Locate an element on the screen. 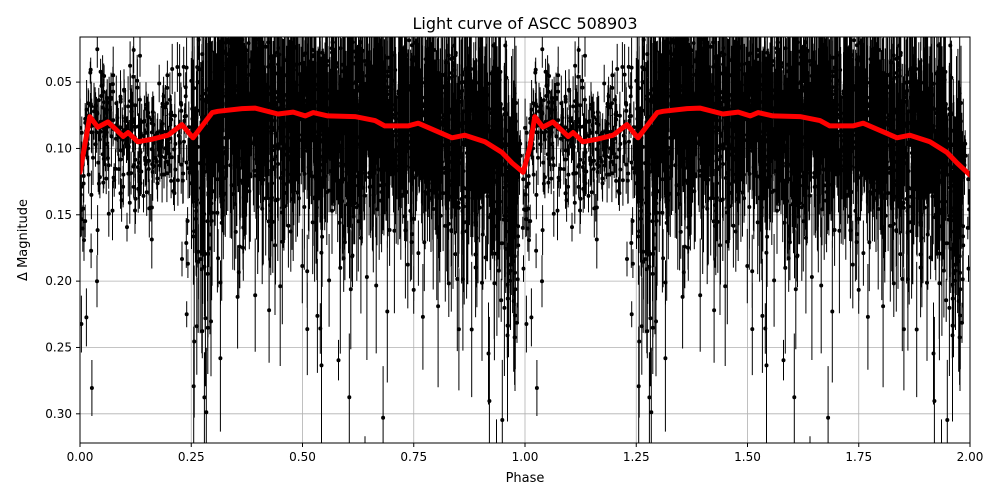 This screenshot has height=500, width=1000. y-tick-label: 0.25 is located at coordinates (58, 347).